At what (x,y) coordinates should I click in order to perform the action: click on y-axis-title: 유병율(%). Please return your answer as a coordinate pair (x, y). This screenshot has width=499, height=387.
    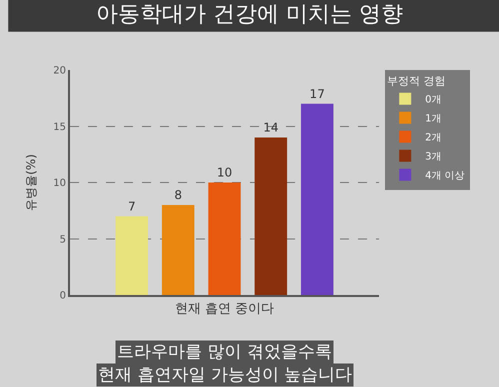
    Looking at the image, I should click on (31, 182).